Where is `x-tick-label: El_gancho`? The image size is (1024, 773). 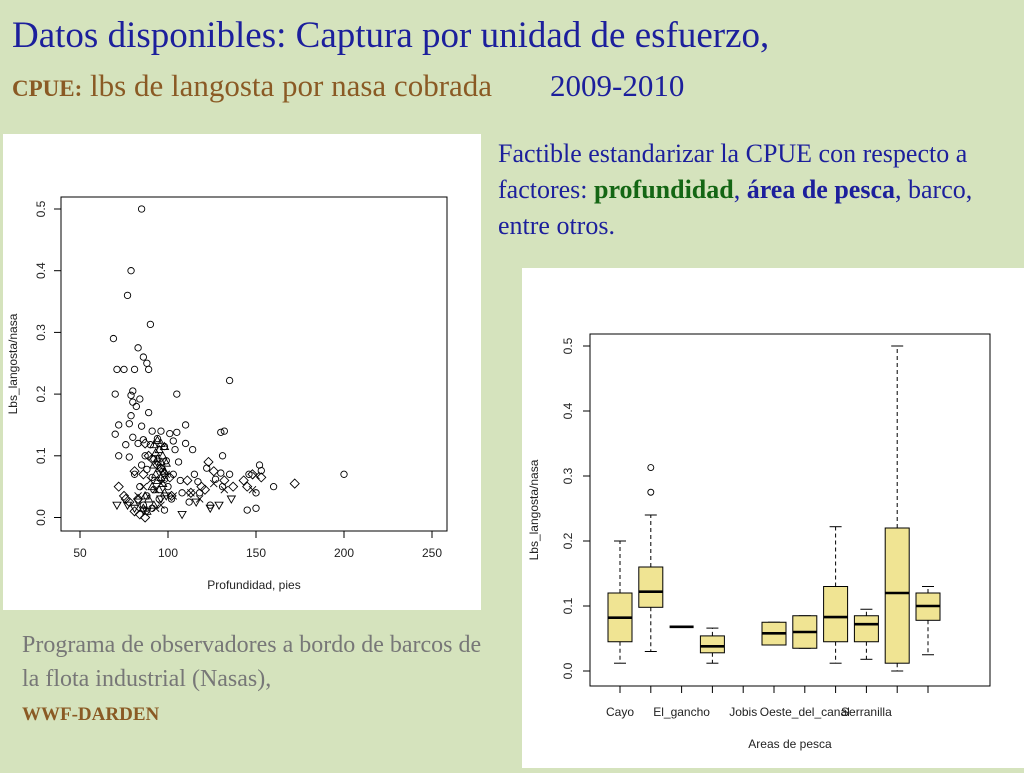
x-tick-label: El_gancho is located at coordinates (681, 712).